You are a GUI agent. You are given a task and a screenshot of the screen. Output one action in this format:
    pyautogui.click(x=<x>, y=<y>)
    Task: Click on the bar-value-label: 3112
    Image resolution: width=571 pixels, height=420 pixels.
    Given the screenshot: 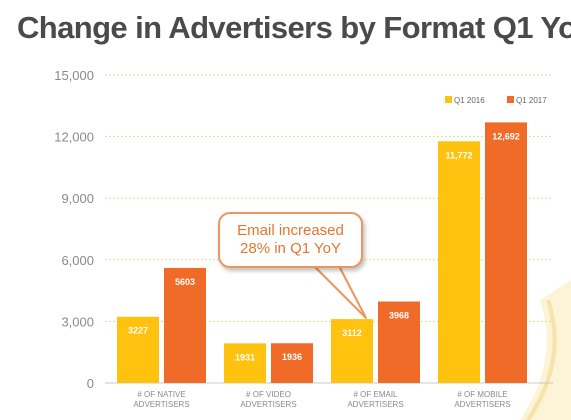 What is the action you would take?
    pyautogui.click(x=352, y=333)
    